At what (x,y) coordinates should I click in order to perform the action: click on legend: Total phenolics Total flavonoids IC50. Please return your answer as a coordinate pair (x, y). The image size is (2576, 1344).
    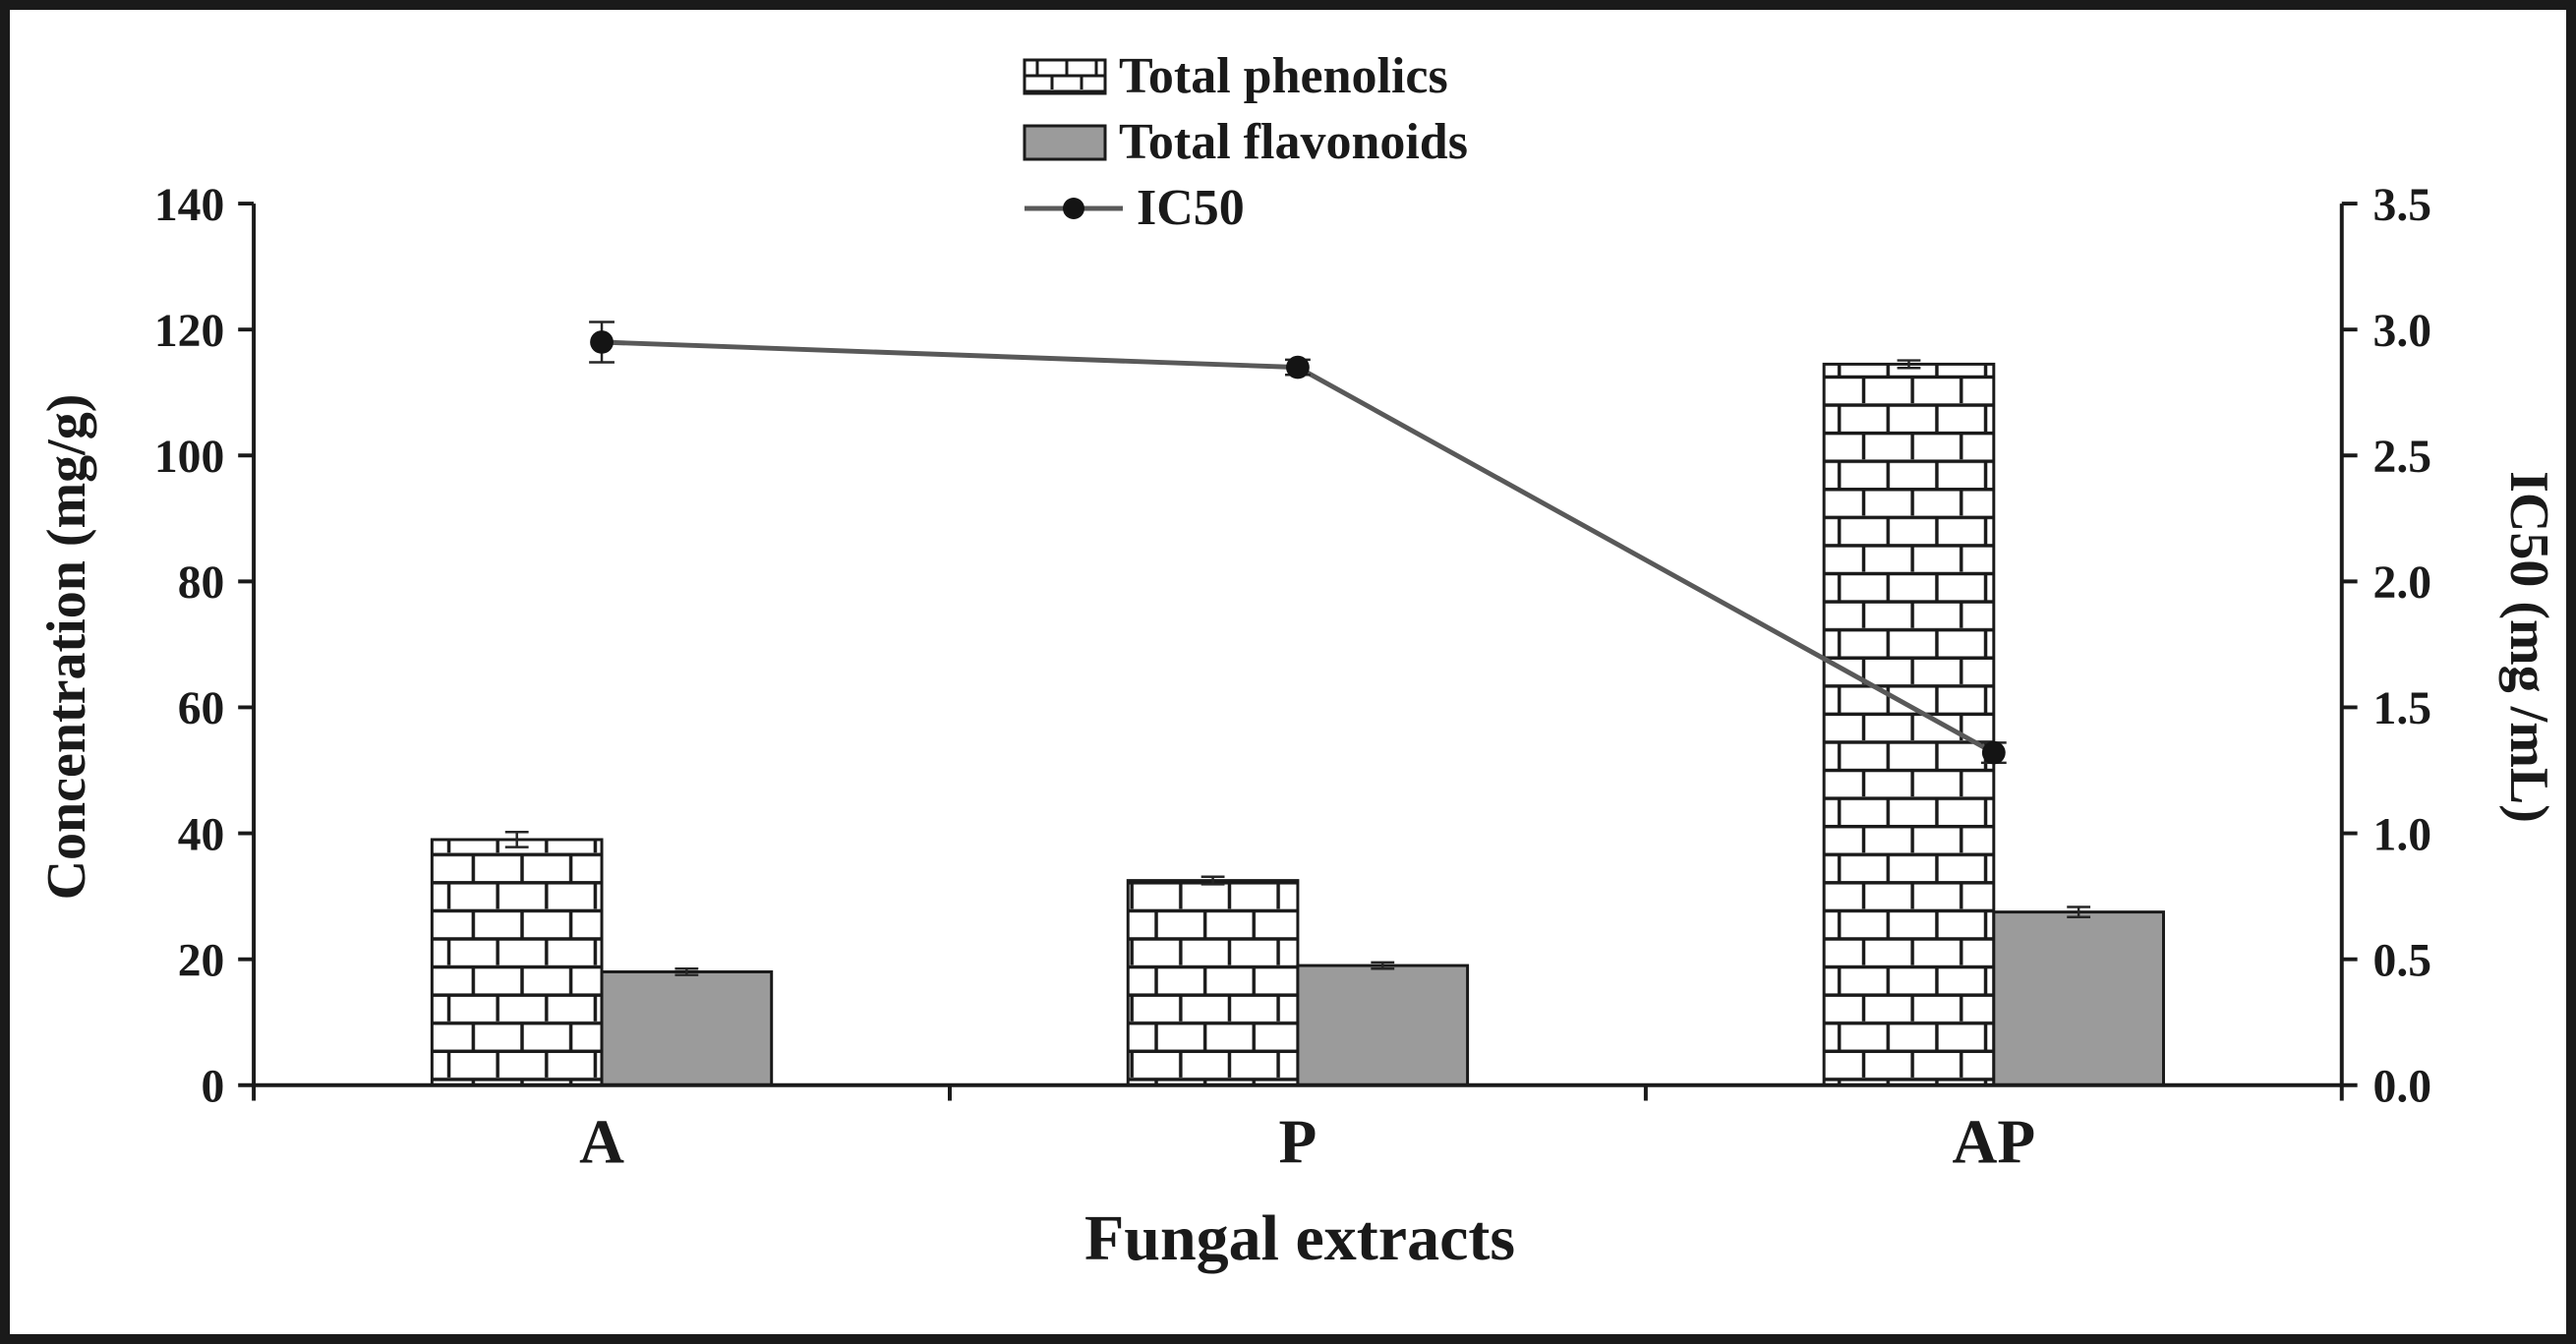
    Looking at the image, I should click on (1245, 142).